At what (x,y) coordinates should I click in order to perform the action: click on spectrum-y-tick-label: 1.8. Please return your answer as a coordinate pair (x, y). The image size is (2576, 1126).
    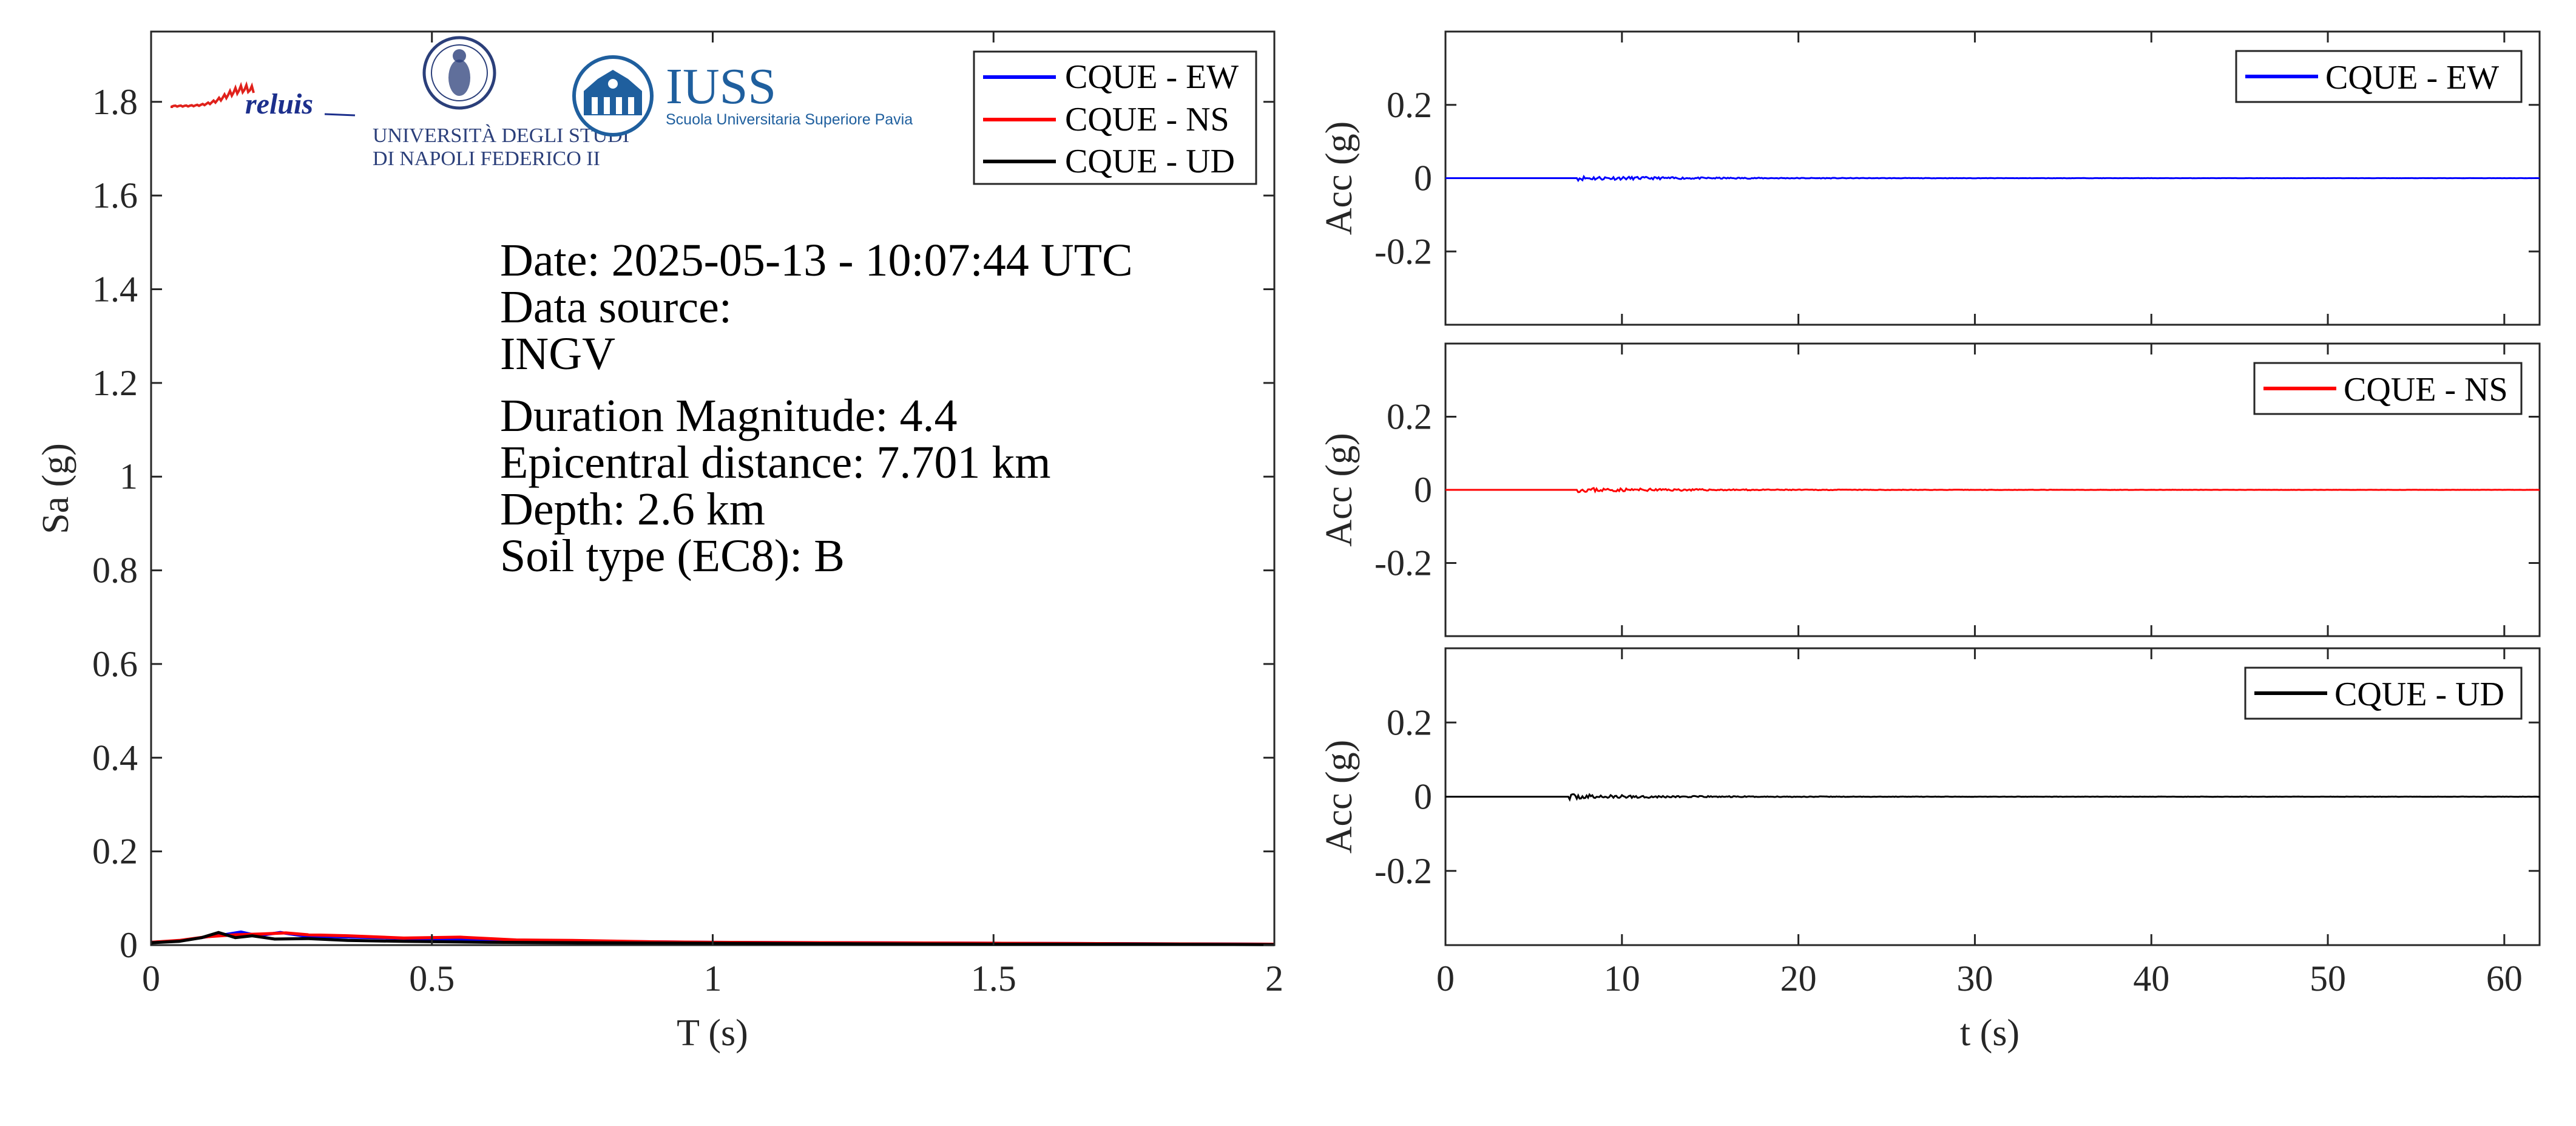
    Looking at the image, I should click on (115, 102).